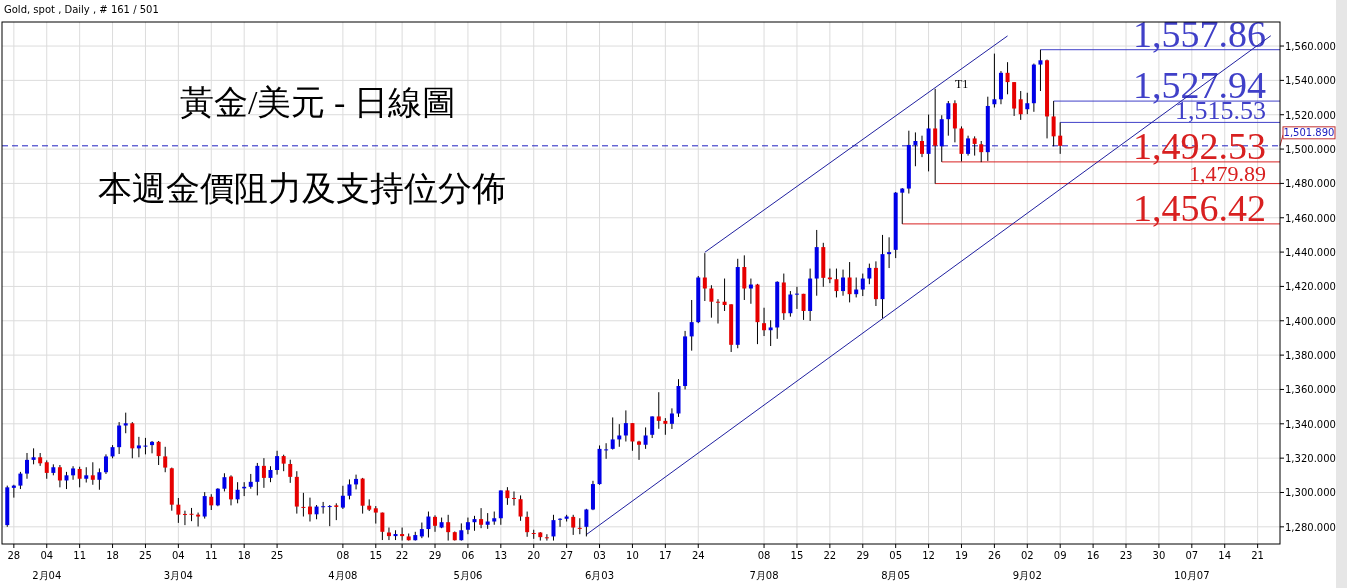 This screenshot has height=588, width=1347. What do you see at coordinates (1310, 81) in the screenshot?
I see `y-tick-label: 1,540.000` at bounding box center [1310, 81].